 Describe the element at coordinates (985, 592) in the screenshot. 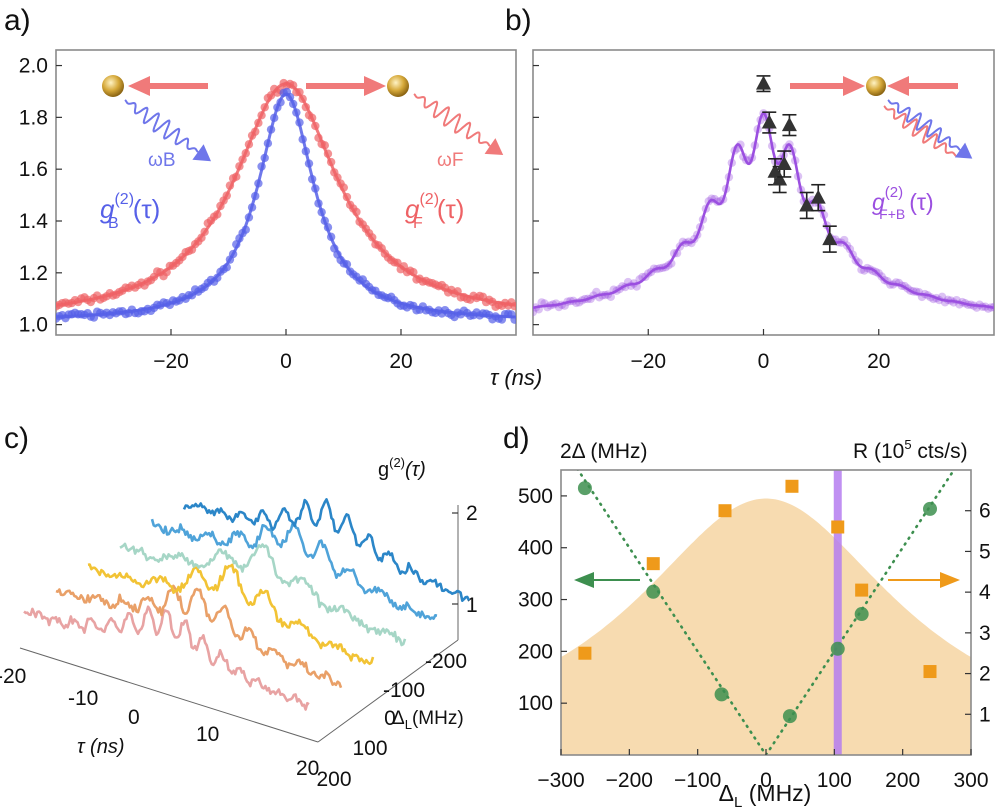

I see `y-right-tick-label: 4` at that location.